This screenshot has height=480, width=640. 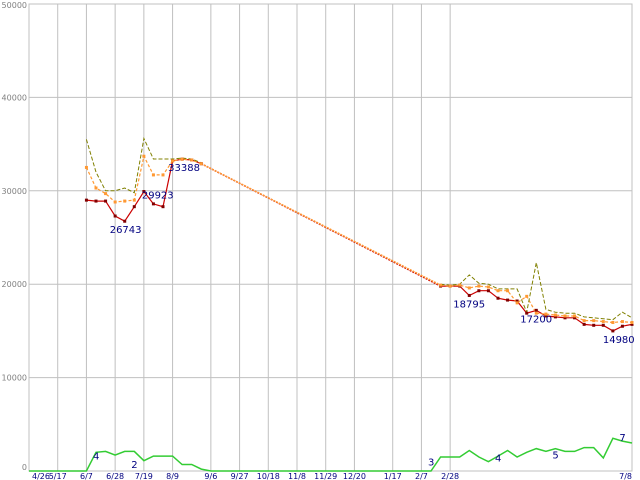 What do you see at coordinates (115, 476) in the screenshot?
I see `x-tick-label: 6/28` at bounding box center [115, 476].